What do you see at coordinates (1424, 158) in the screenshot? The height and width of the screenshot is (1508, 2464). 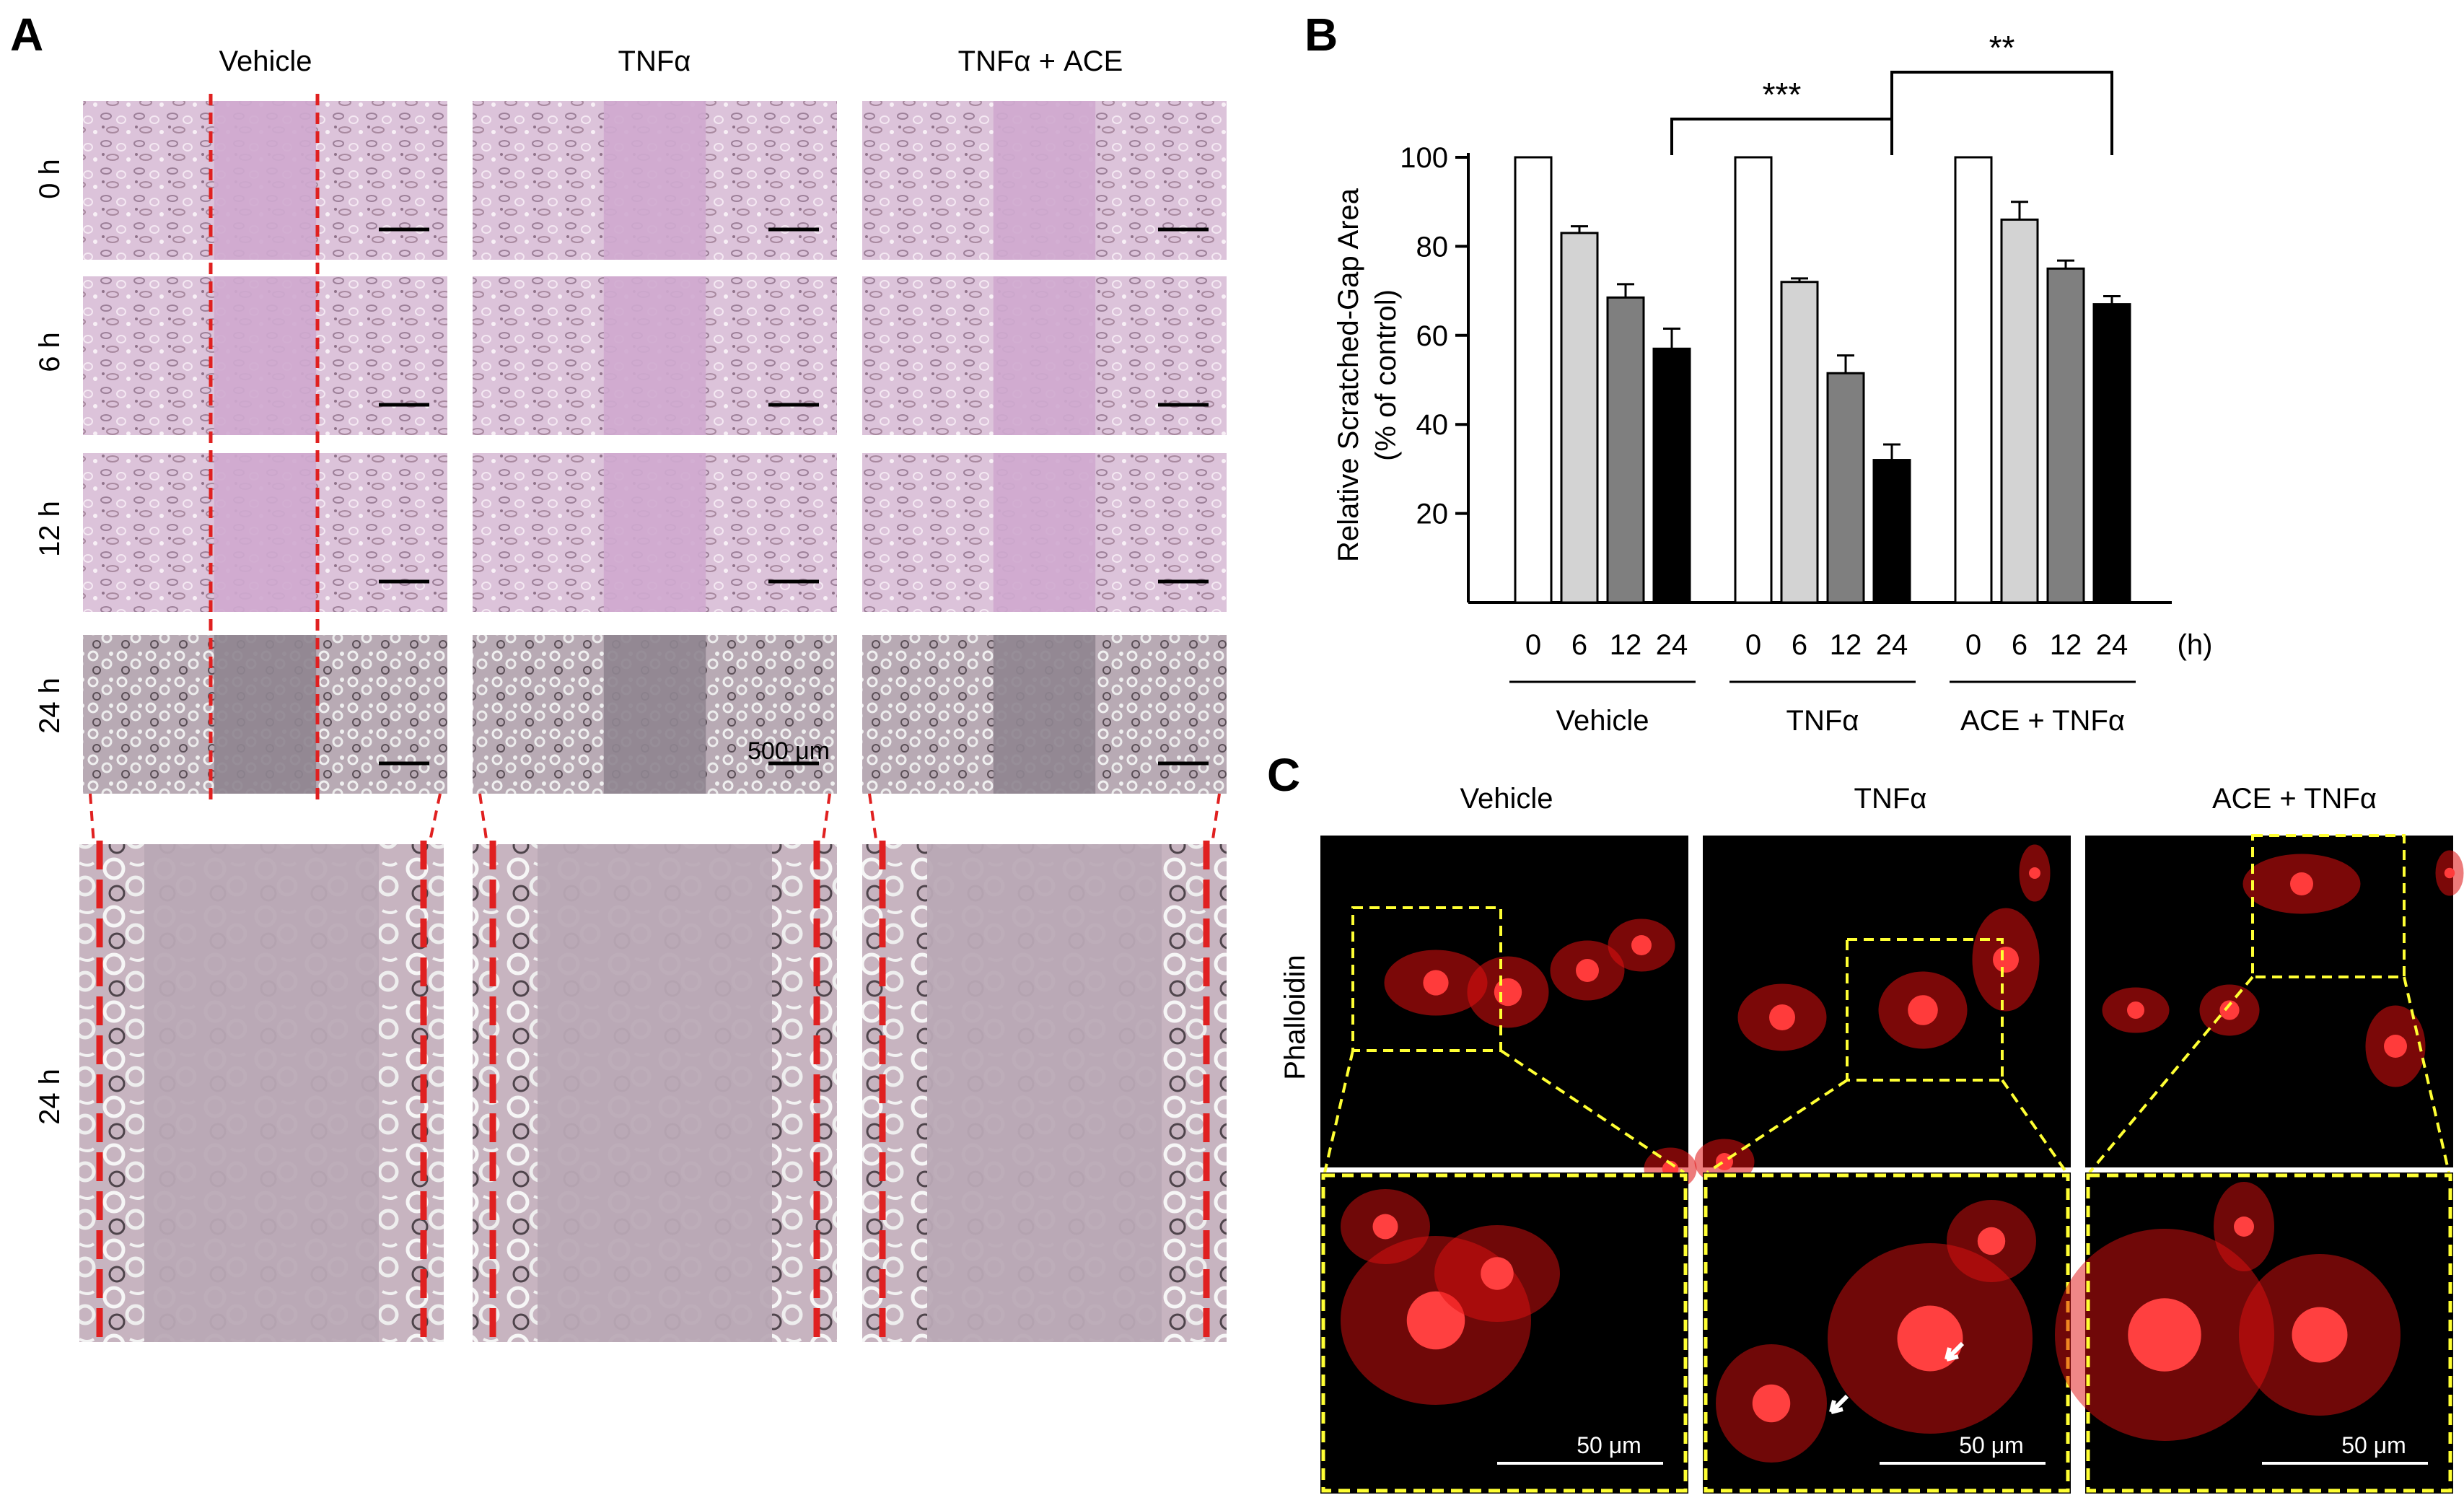 I see `y-tick-label: 100` at bounding box center [1424, 158].